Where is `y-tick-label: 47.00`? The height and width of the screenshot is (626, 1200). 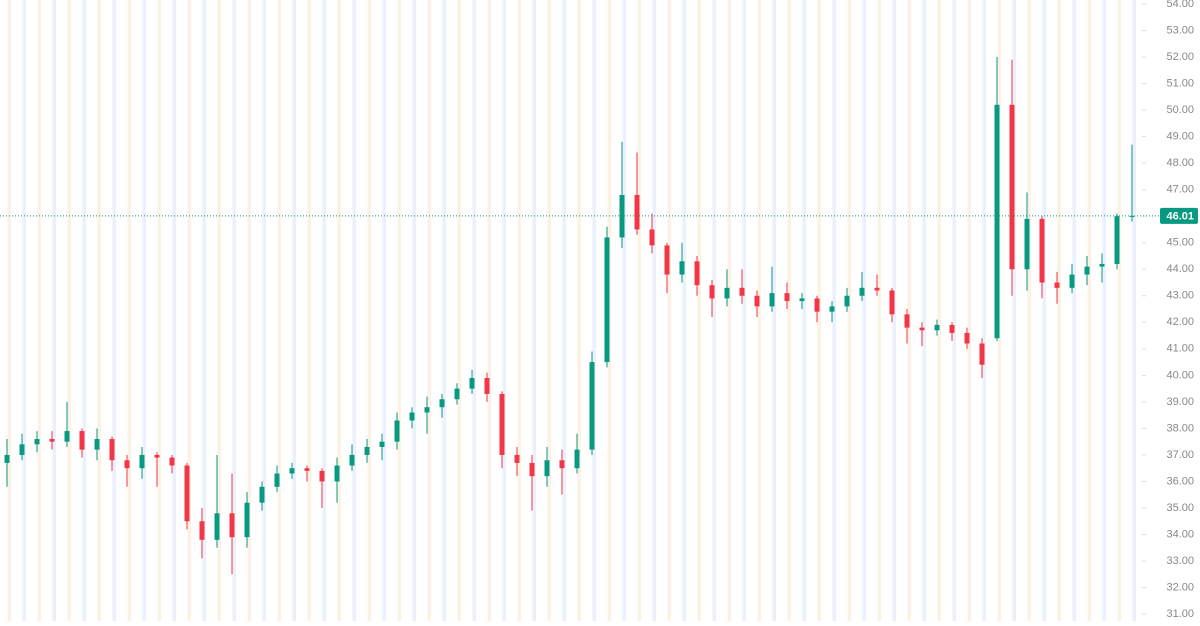
y-tick-label: 47.00 is located at coordinates (1180, 190).